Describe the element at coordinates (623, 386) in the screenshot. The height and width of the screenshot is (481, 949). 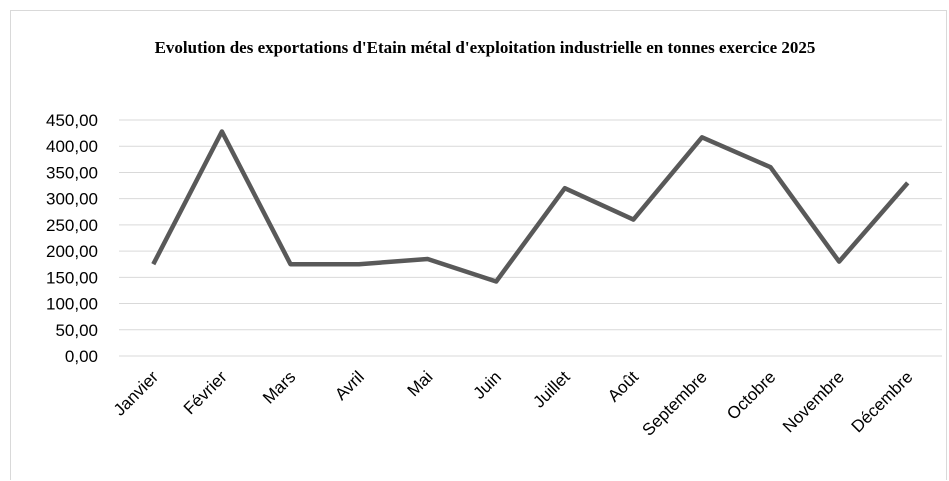
I see `x-tick-label: Août` at that location.